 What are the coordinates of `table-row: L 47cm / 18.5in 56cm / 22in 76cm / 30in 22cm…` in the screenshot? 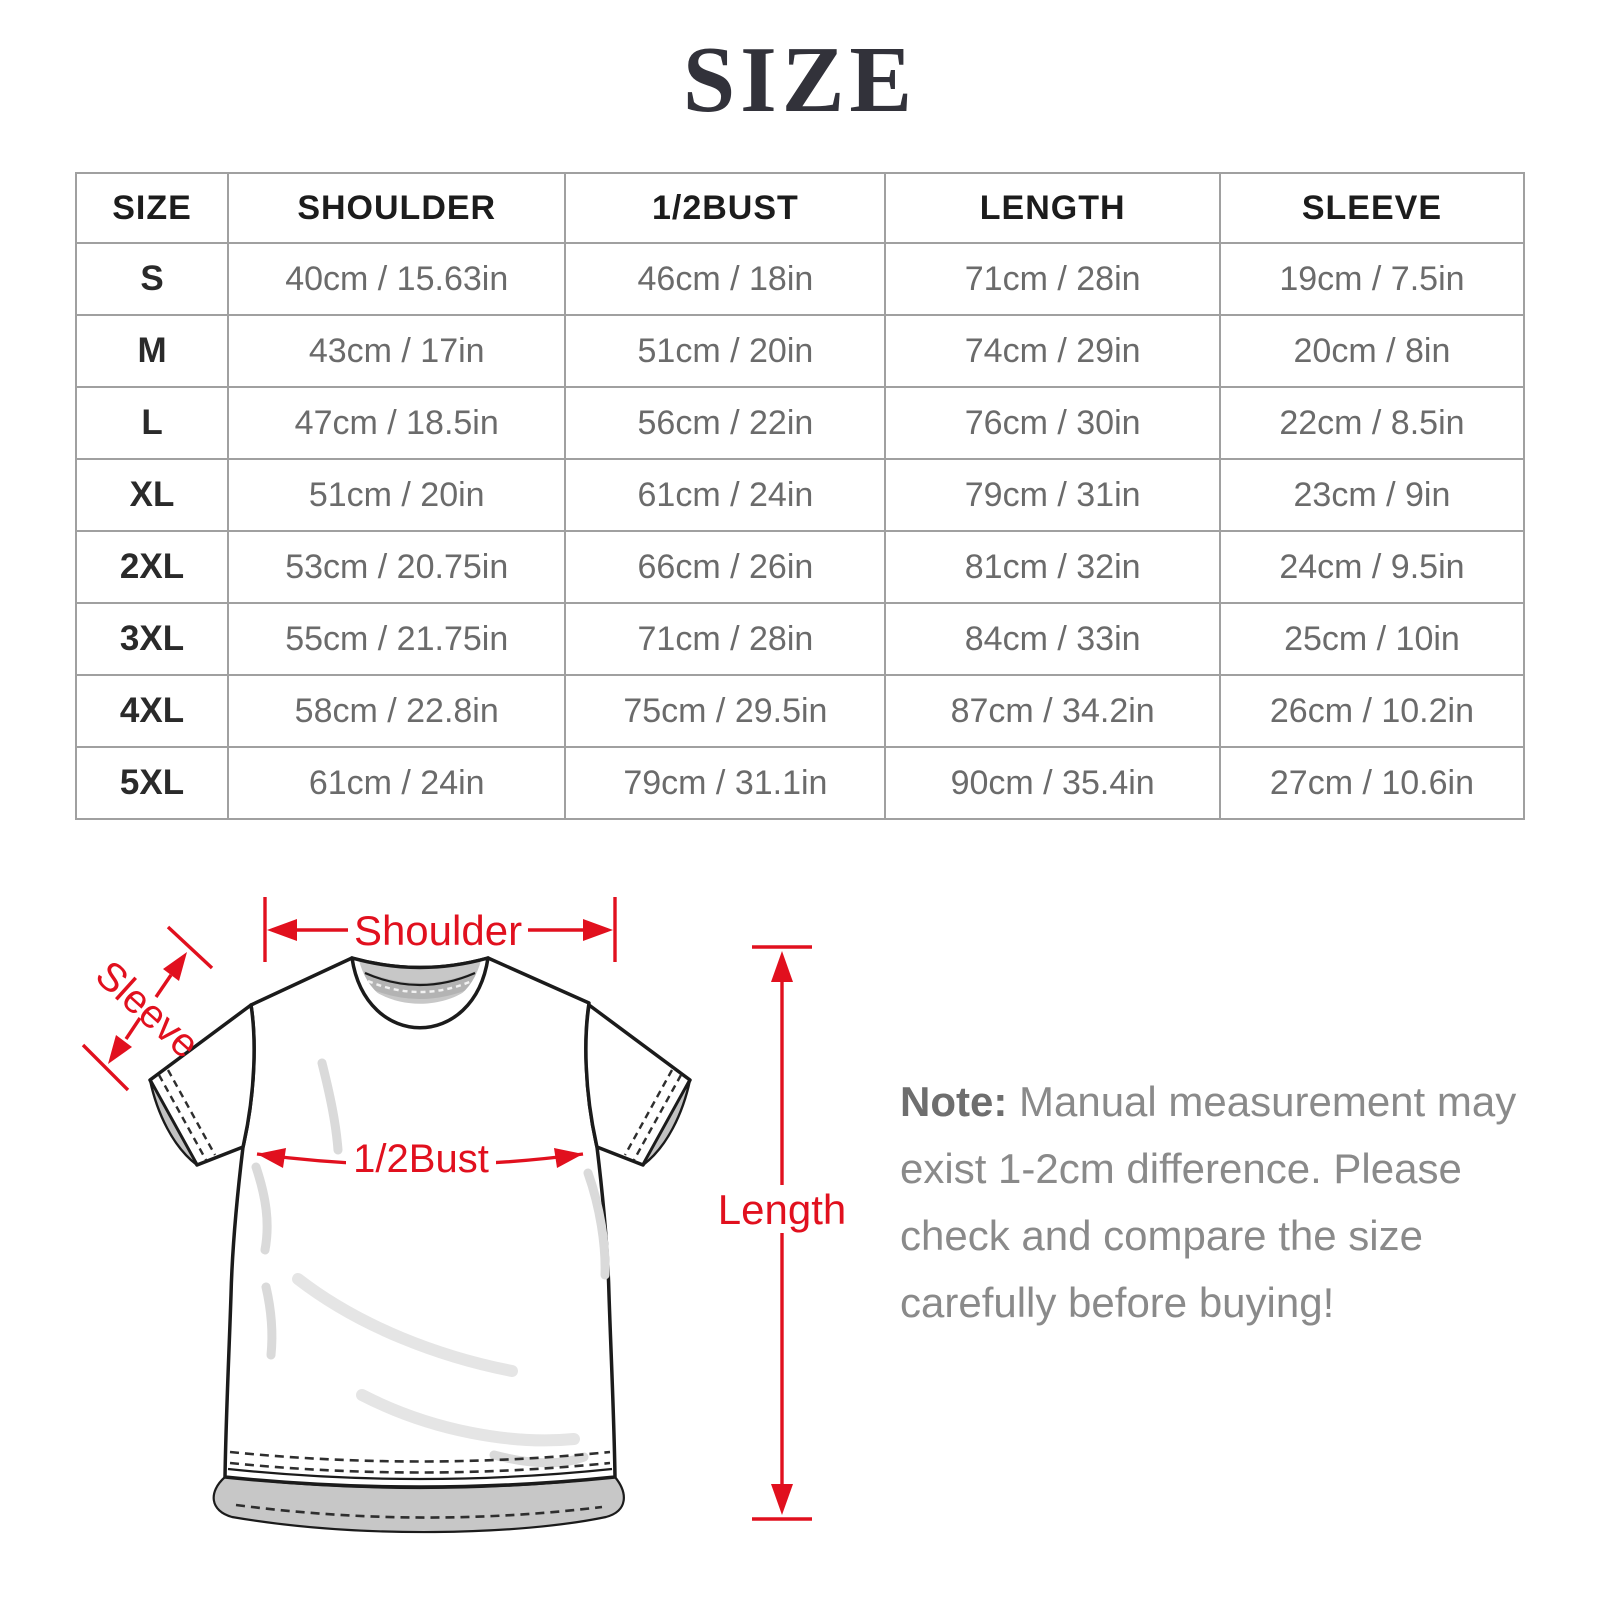 It's located at (800, 423).